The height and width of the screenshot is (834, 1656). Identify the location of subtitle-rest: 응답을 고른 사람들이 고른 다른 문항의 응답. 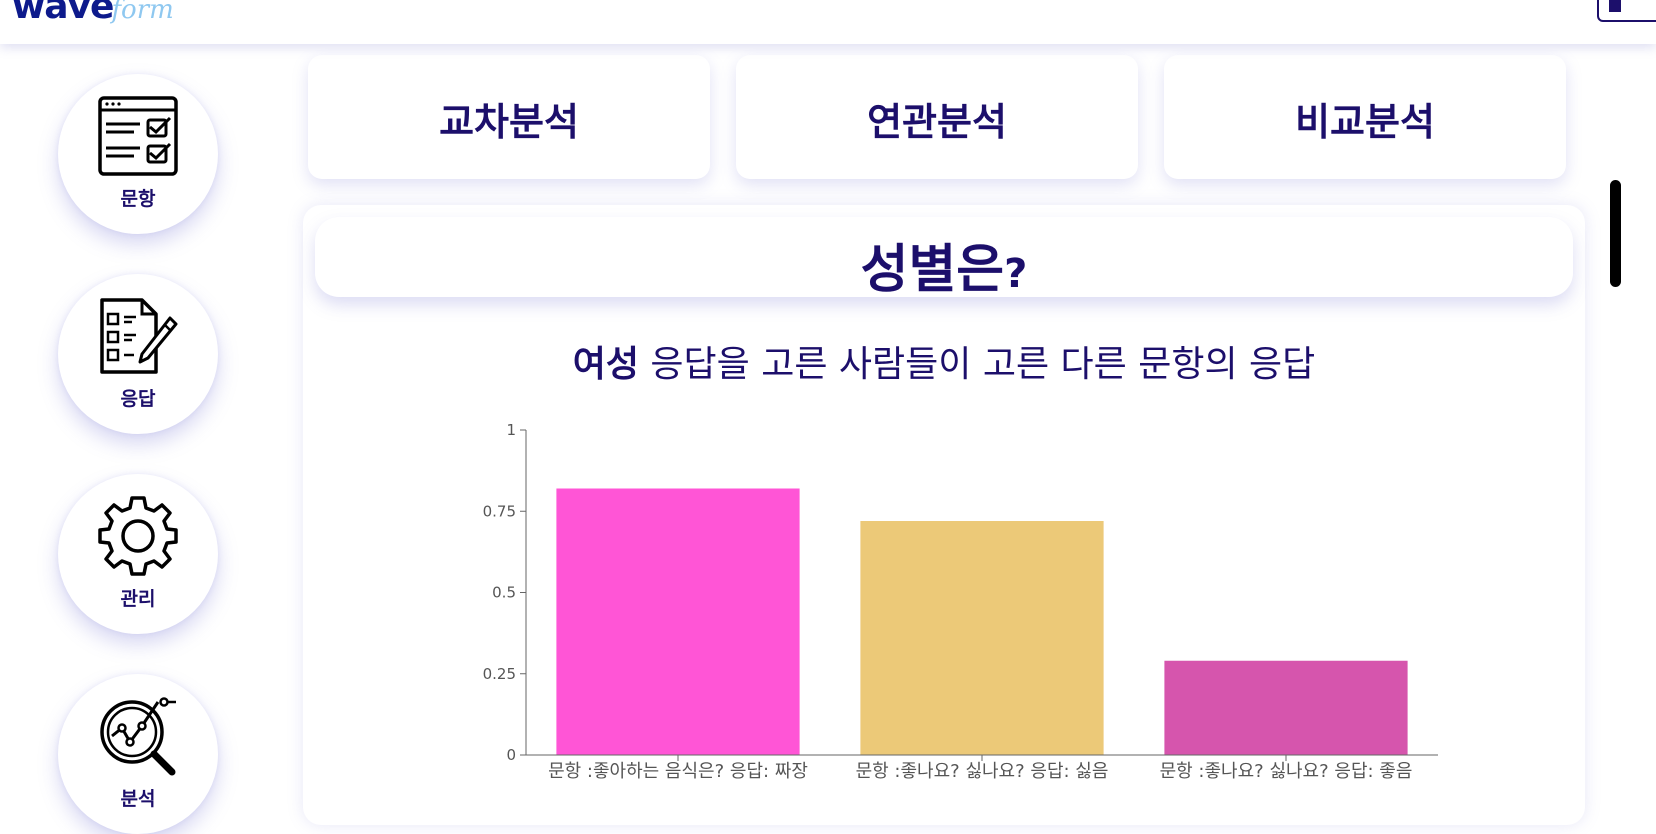
(977, 364).